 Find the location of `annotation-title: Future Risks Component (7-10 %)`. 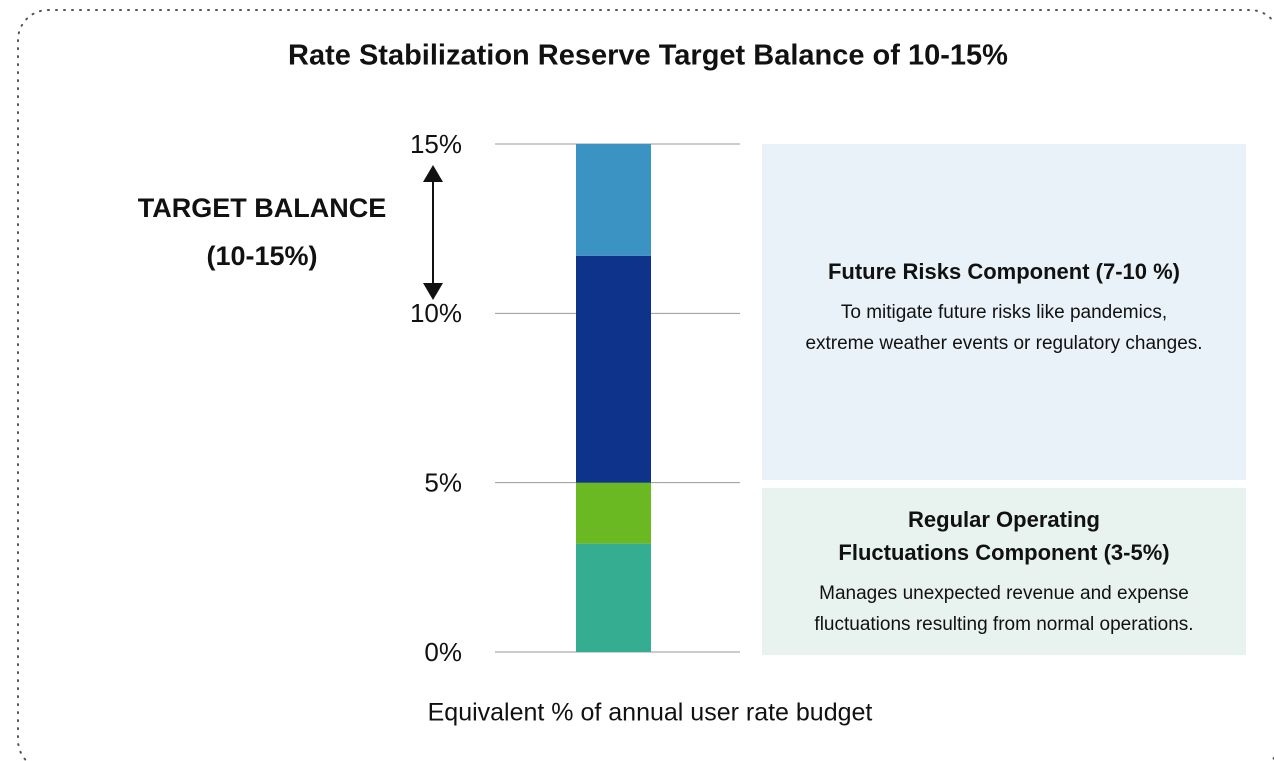

annotation-title: Future Risks Component (7-10 %) is located at coordinates (1004, 271).